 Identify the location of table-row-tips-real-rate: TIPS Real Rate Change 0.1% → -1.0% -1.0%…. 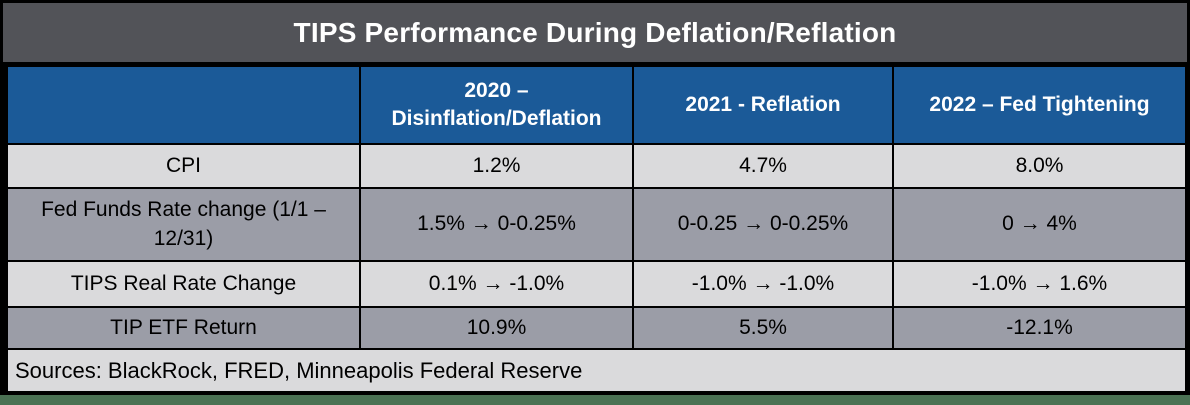
(596, 284).